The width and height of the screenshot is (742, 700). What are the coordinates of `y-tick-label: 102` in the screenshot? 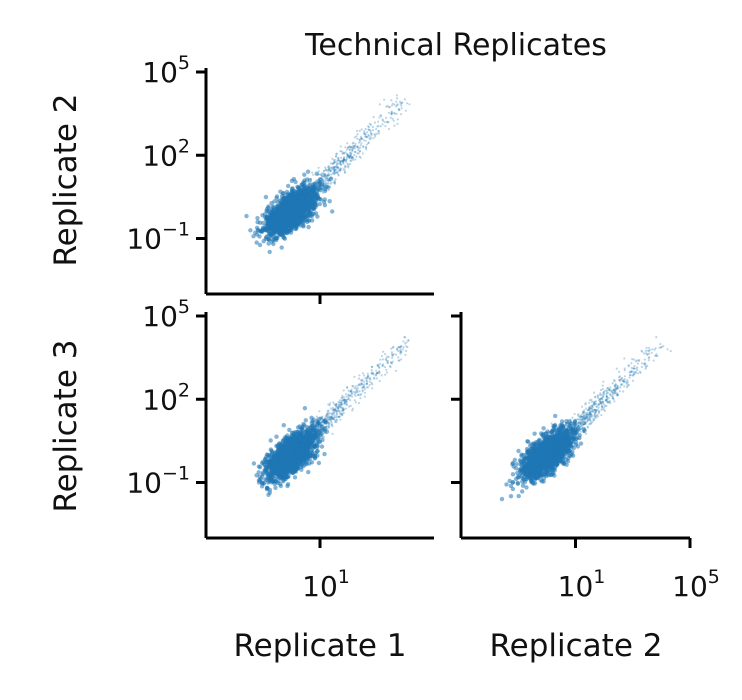 It's located at (166, 153).